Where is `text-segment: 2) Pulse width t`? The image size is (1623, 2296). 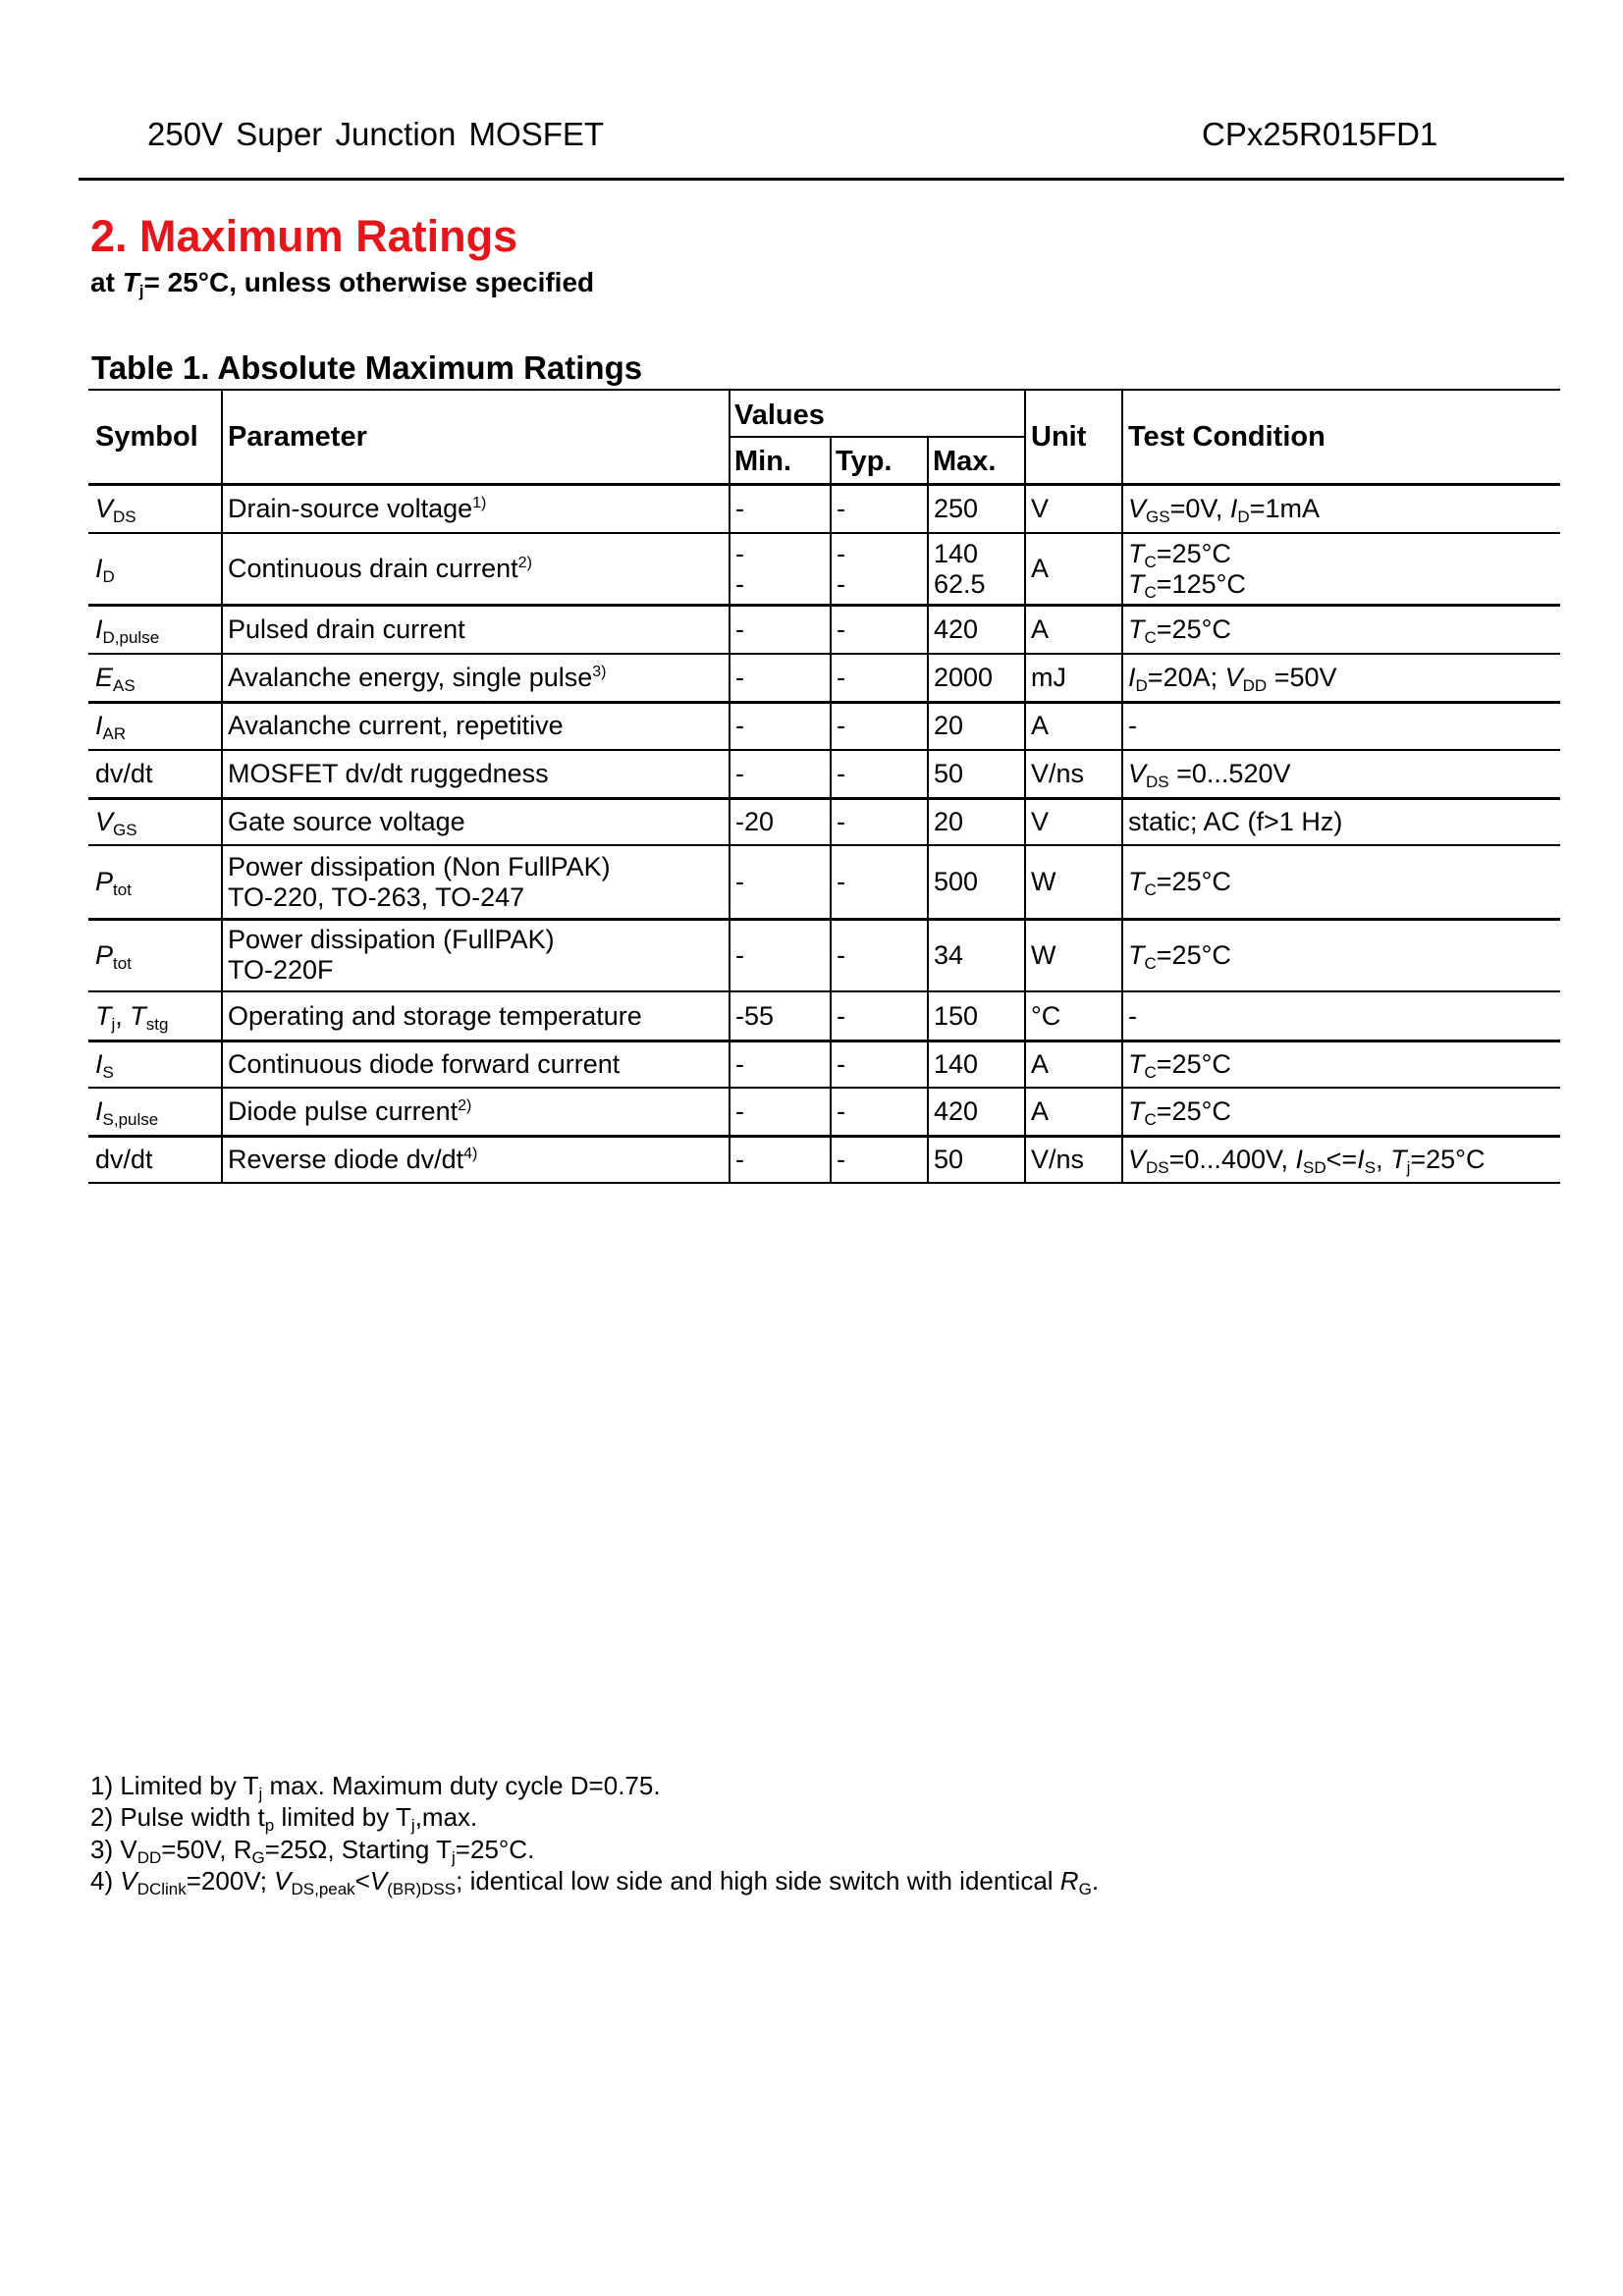 text-segment: 2) Pulse width t is located at coordinates (177, 1817).